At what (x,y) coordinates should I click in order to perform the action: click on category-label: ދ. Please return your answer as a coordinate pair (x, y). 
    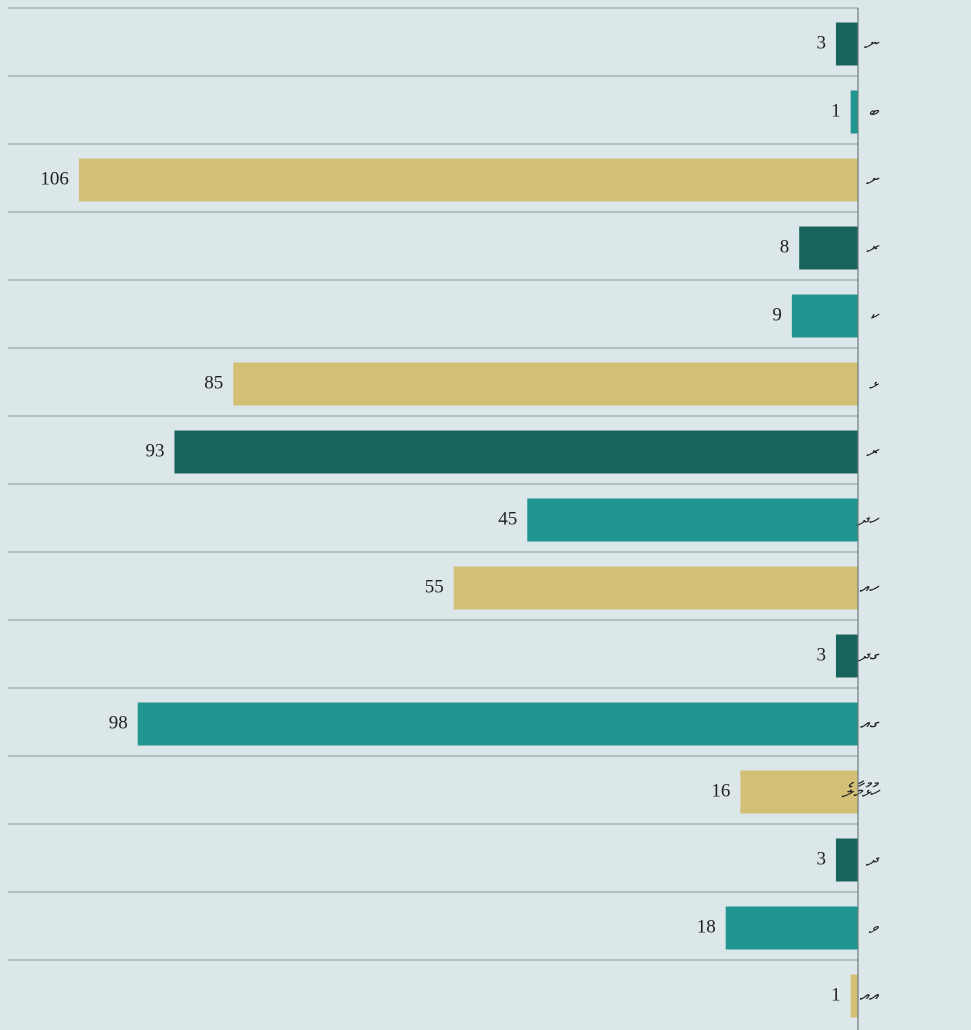
    Looking at the image, I should click on (872, 859).